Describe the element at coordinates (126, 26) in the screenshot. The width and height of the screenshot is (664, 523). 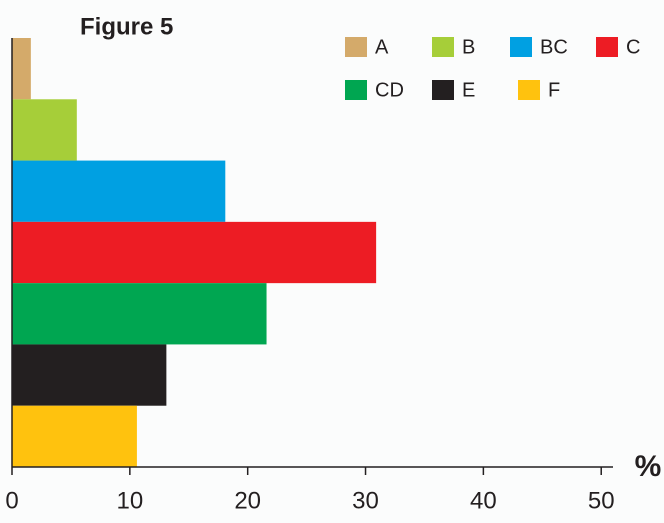
I see `chart-title: Figure 5` at that location.